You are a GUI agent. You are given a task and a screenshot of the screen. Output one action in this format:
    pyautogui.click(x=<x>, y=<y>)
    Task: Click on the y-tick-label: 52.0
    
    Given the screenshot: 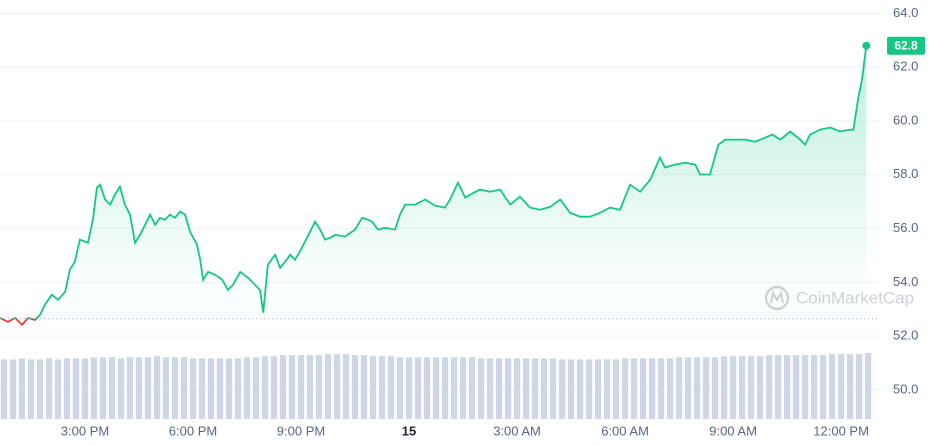 What is the action you would take?
    pyautogui.click(x=905, y=335)
    